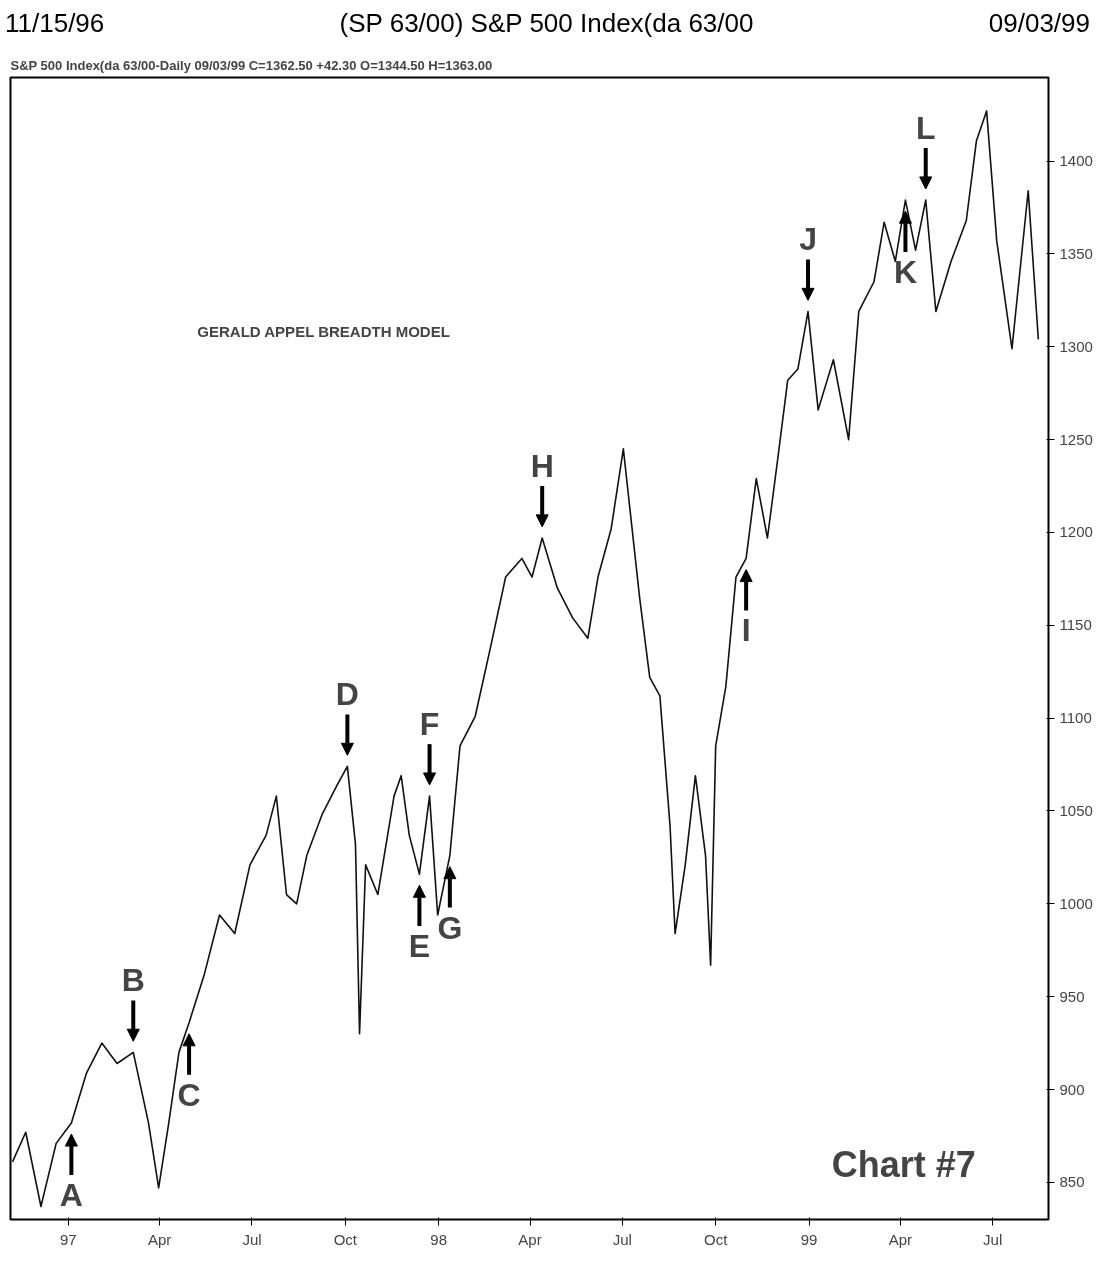 The width and height of the screenshot is (1115, 1281). What do you see at coordinates (133, 980) in the screenshot?
I see `annotation: B` at bounding box center [133, 980].